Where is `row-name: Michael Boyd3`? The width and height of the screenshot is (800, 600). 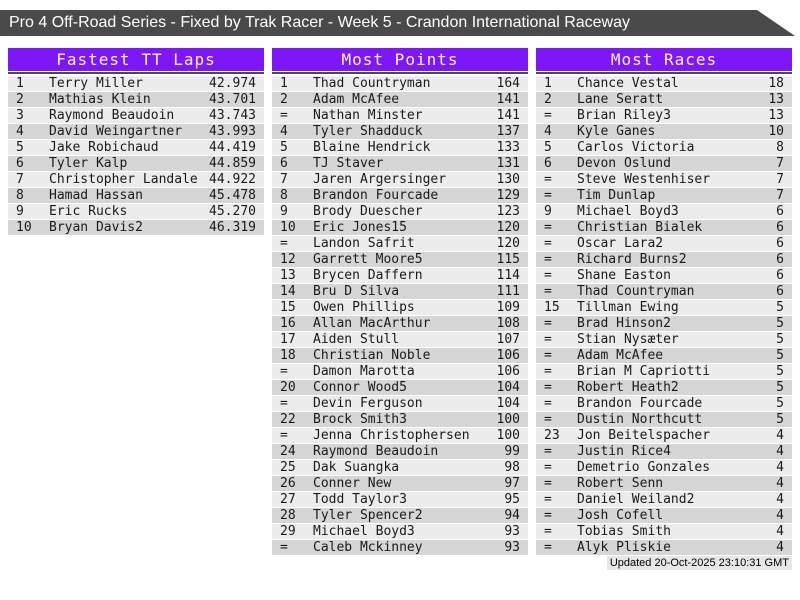
row-name: Michael Boyd3 is located at coordinates (628, 211).